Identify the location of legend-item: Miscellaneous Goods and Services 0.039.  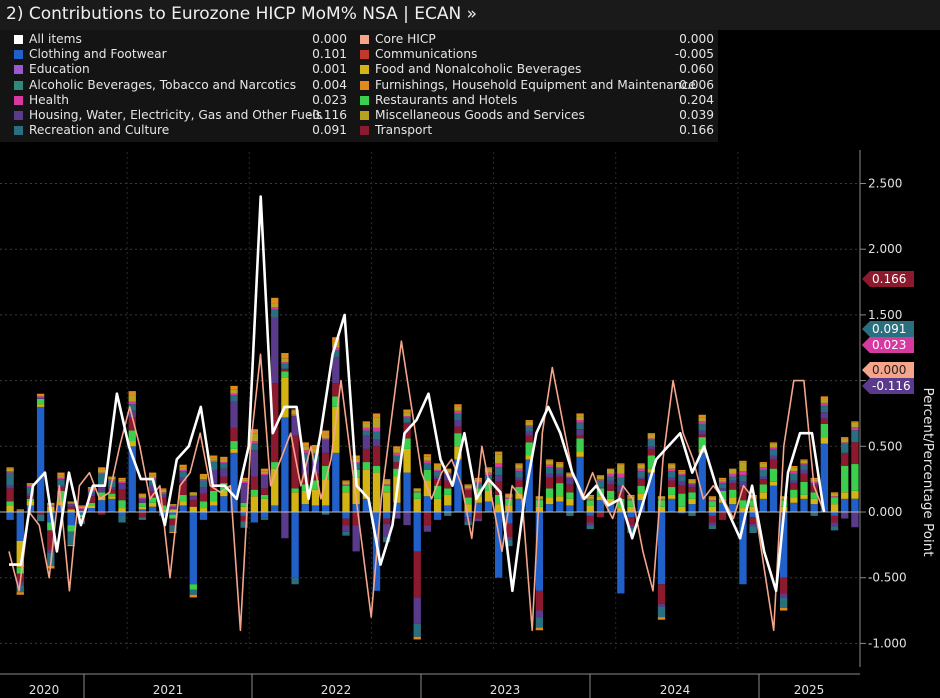
(537, 115).